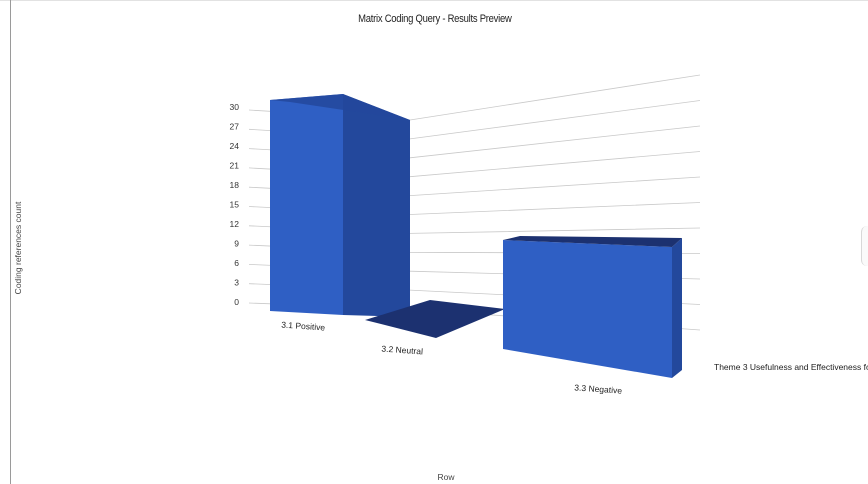 The width and height of the screenshot is (868, 484). Describe the element at coordinates (598, 388) in the screenshot. I see `x-category-label: 3.3 Negative` at that location.